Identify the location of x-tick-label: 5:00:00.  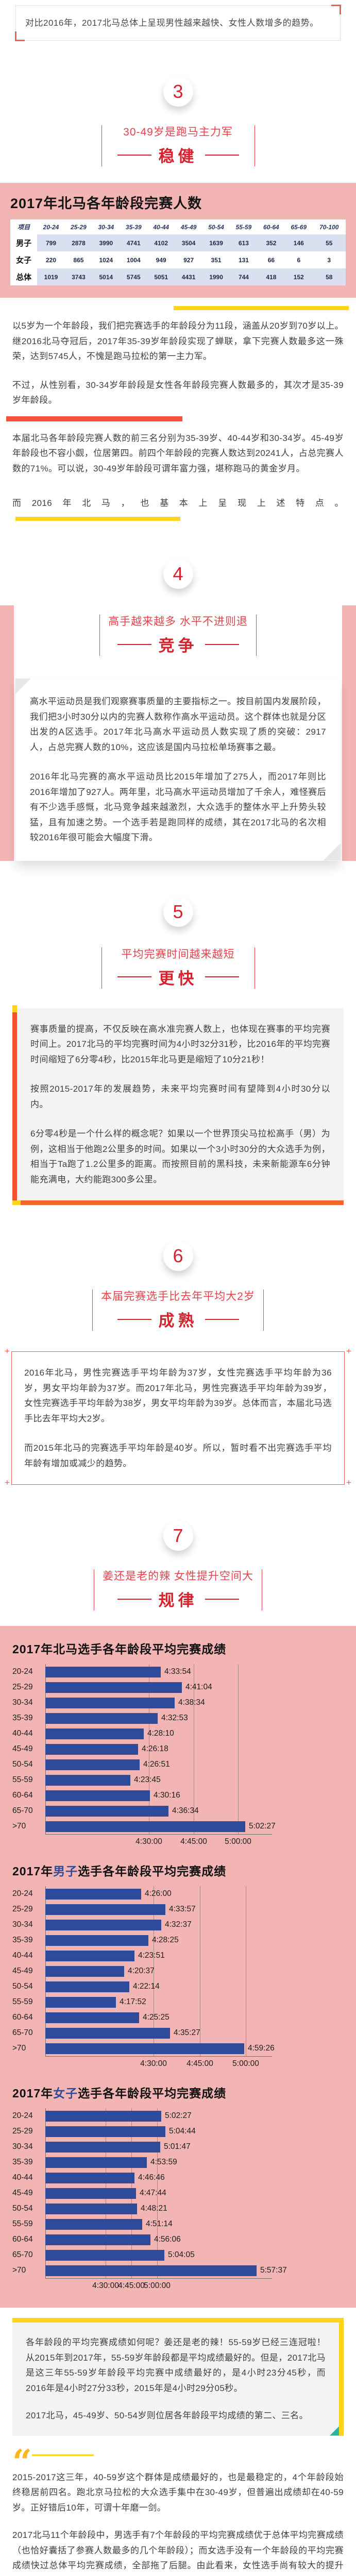
(158, 2285).